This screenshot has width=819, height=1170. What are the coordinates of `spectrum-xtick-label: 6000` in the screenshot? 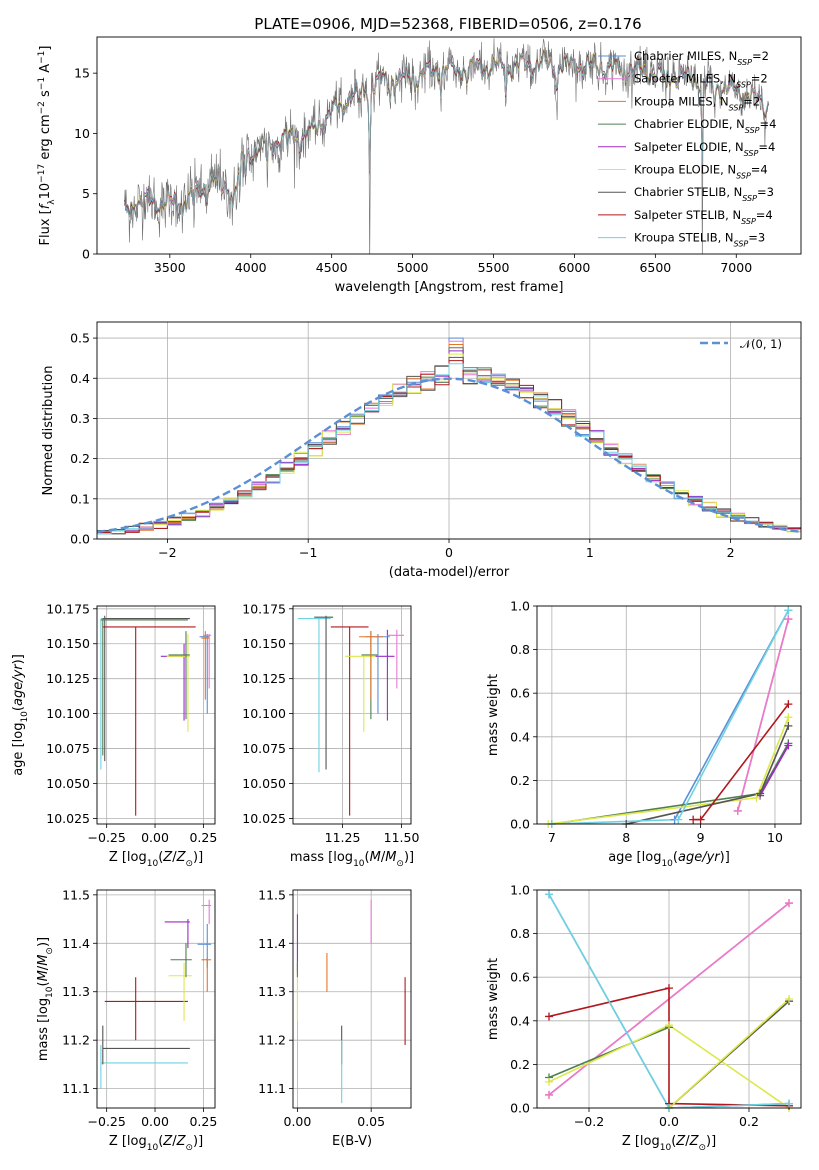 It's located at (575, 267).